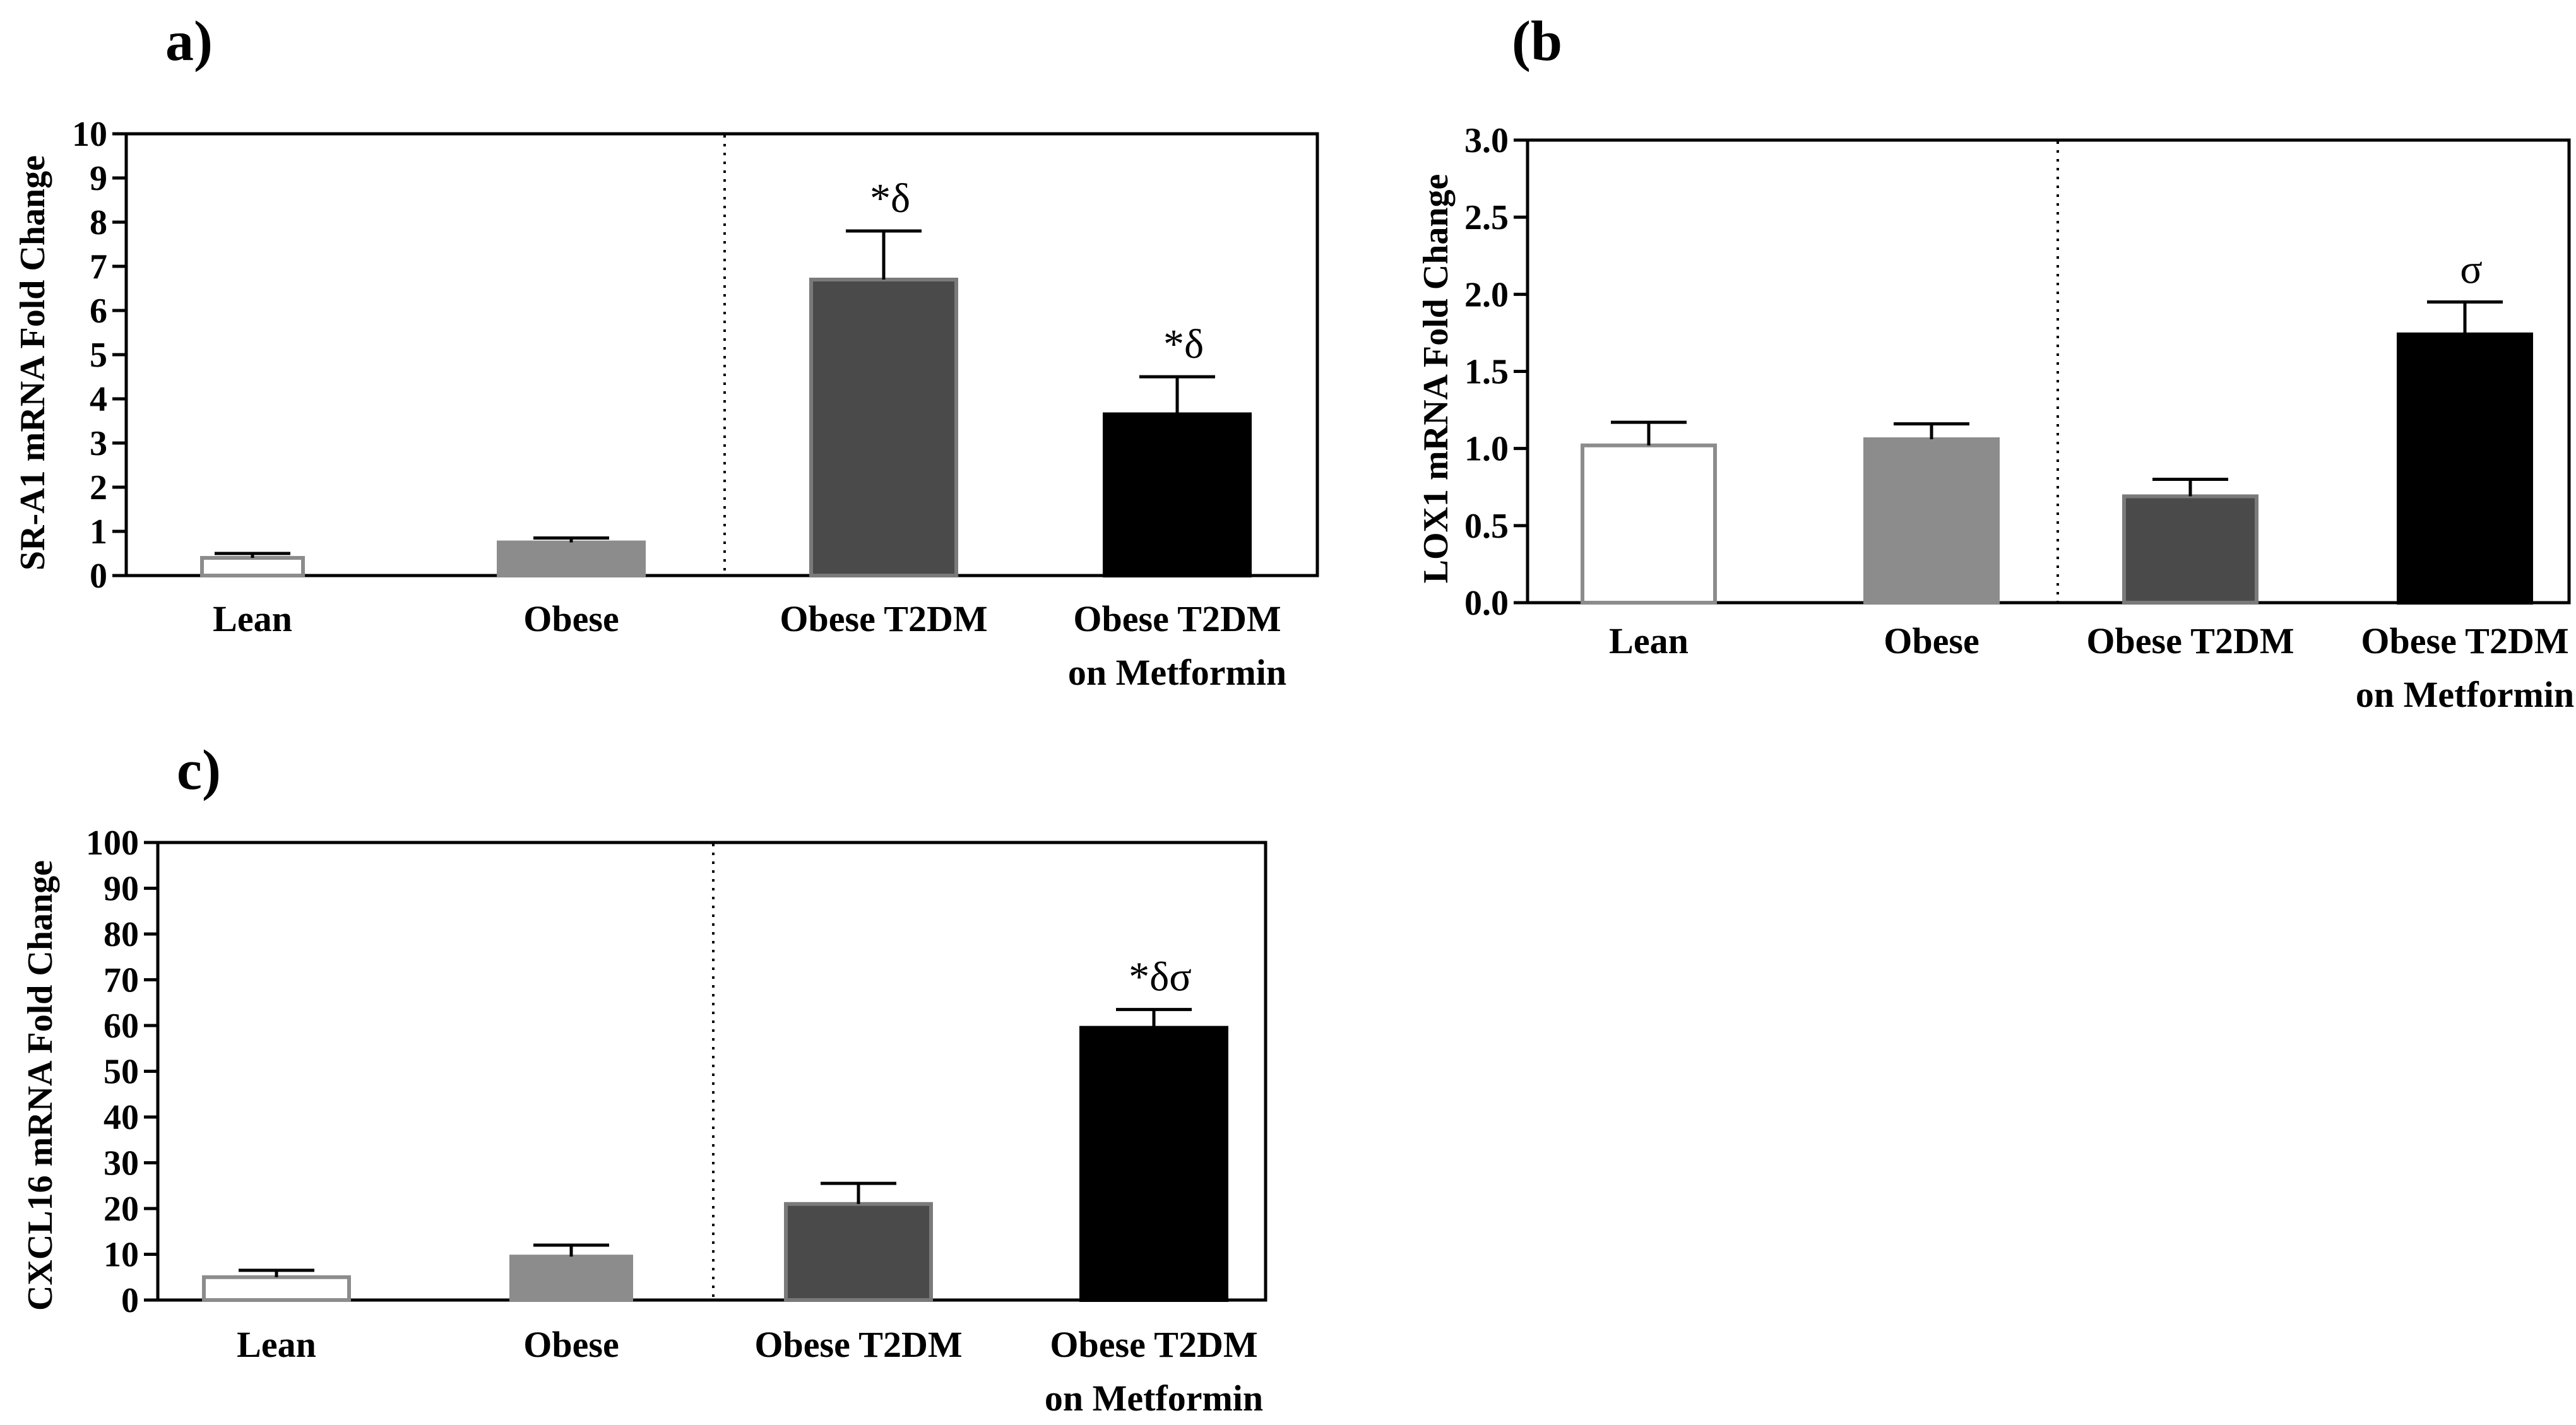 This screenshot has height=1425, width=2576. What do you see at coordinates (1537, 41) in the screenshot?
I see `panel-label: (b` at bounding box center [1537, 41].